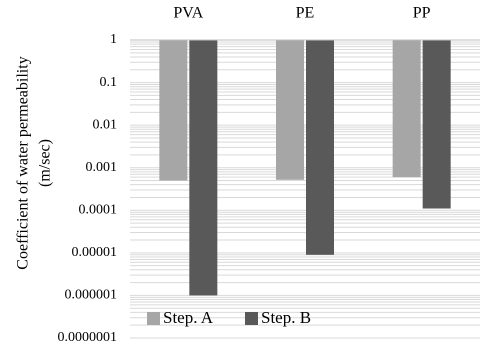 This screenshot has width=494, height=351. I want to click on y-tick-label: 0.01, so click(105, 124).